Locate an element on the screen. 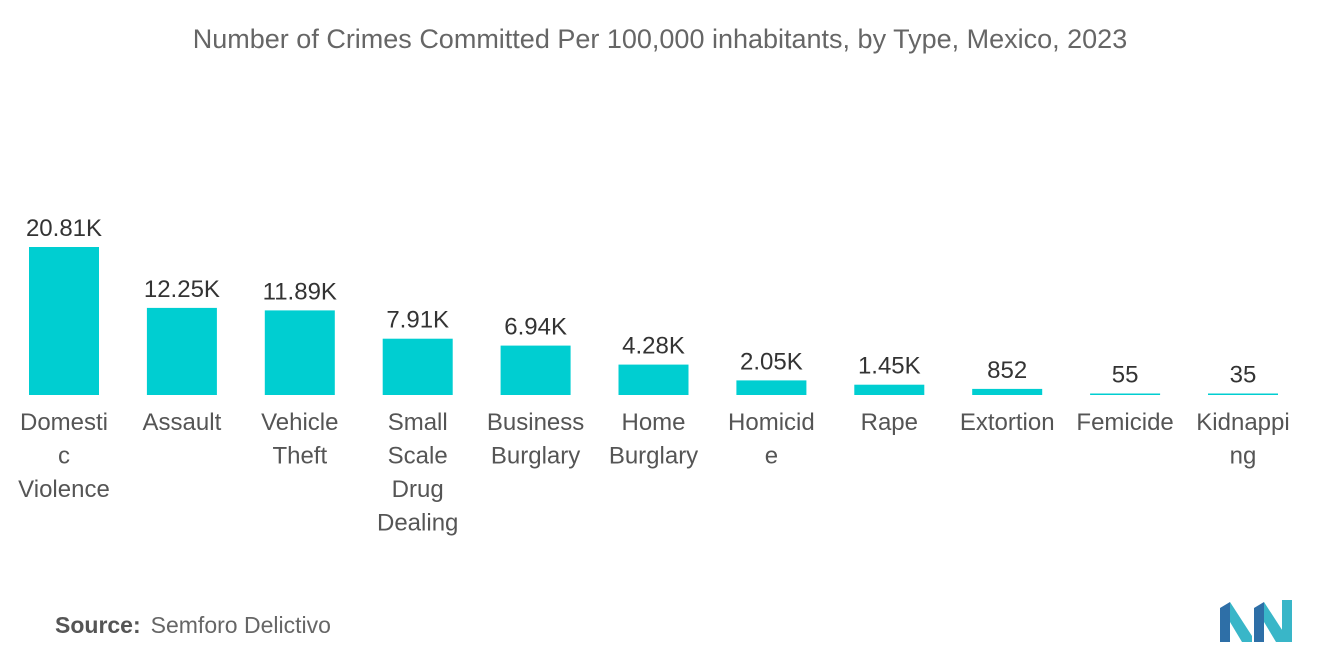 The width and height of the screenshot is (1320, 665). category-label-2: Assault is located at coordinates (182, 422).